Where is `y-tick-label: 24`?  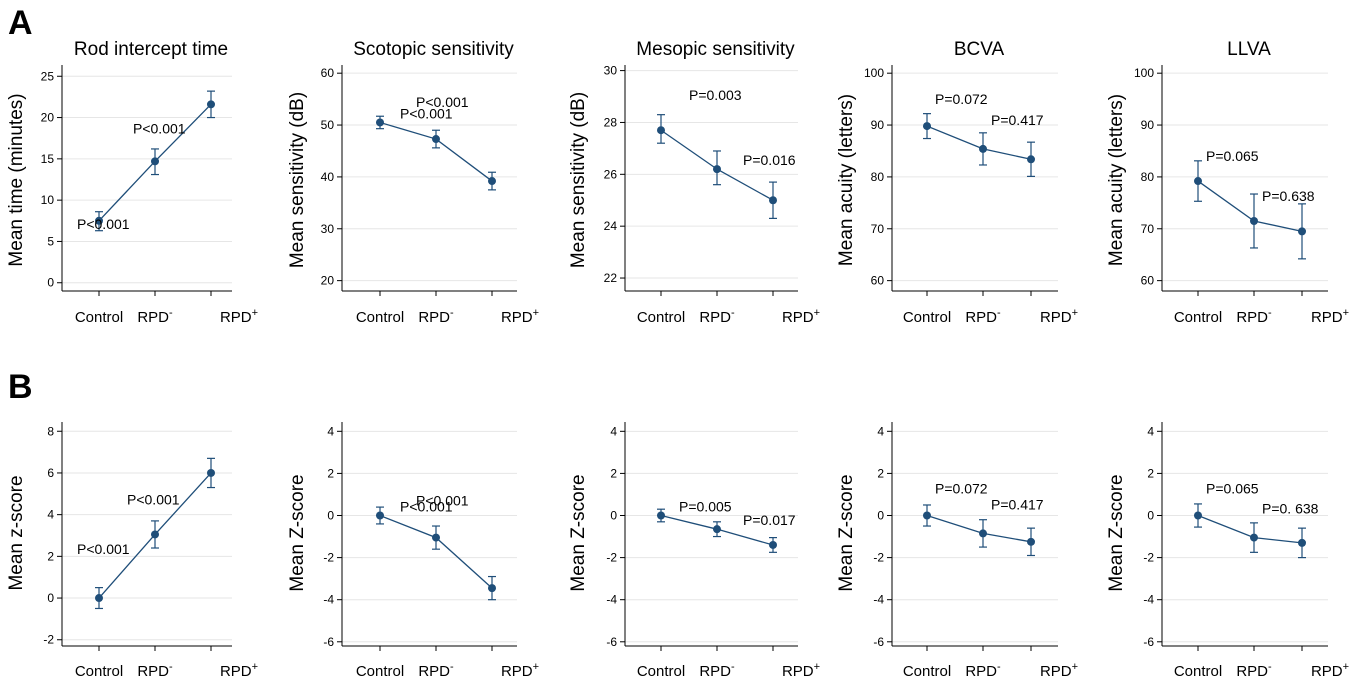
y-tick-label: 24 is located at coordinates (611, 226).